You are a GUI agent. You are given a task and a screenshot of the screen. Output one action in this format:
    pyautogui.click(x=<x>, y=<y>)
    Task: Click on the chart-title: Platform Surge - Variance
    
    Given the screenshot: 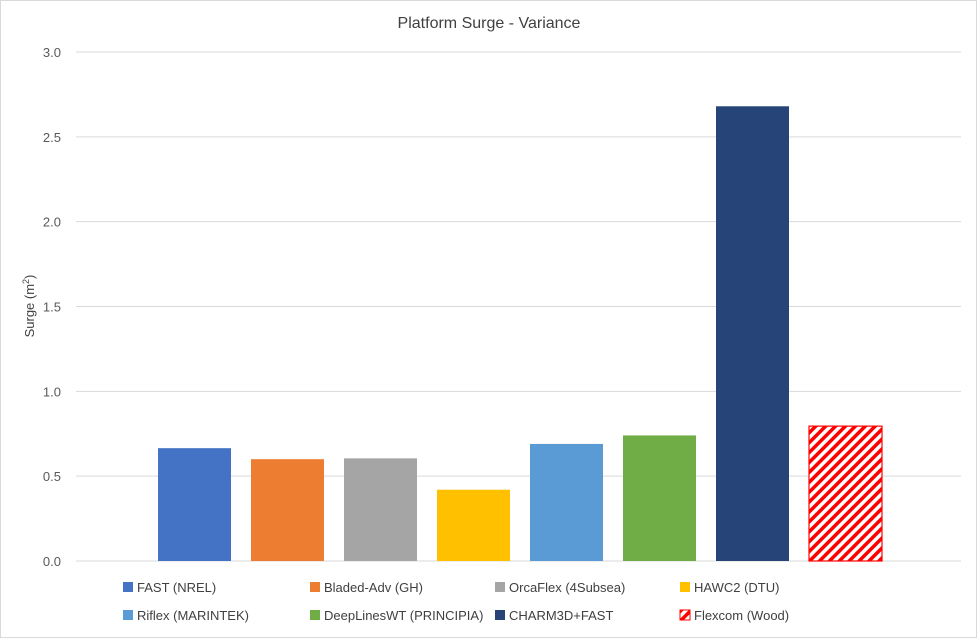 What is the action you would take?
    pyautogui.click(x=489, y=23)
    